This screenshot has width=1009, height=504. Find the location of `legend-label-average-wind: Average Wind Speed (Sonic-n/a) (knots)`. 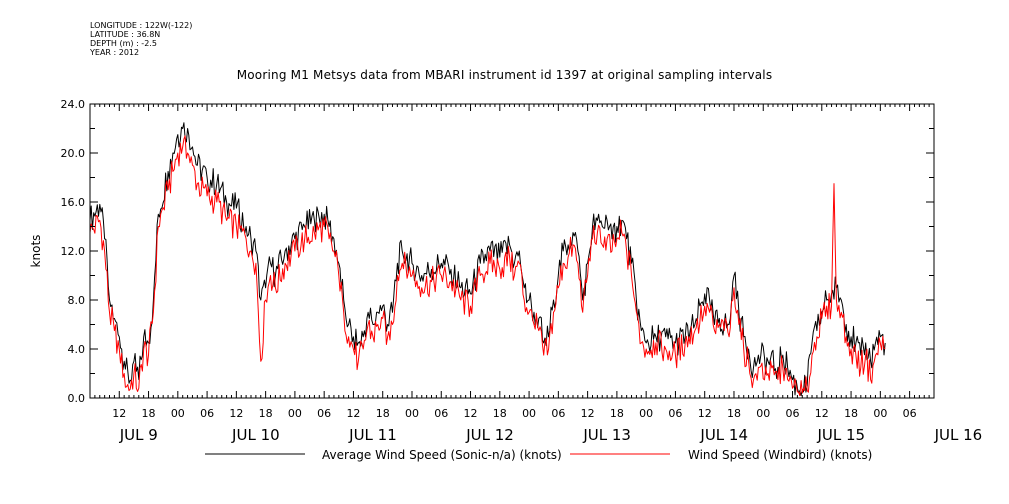

legend-label-average-wind: Average Wind Speed (Sonic-n/a) (knots) is located at coordinates (442, 455).